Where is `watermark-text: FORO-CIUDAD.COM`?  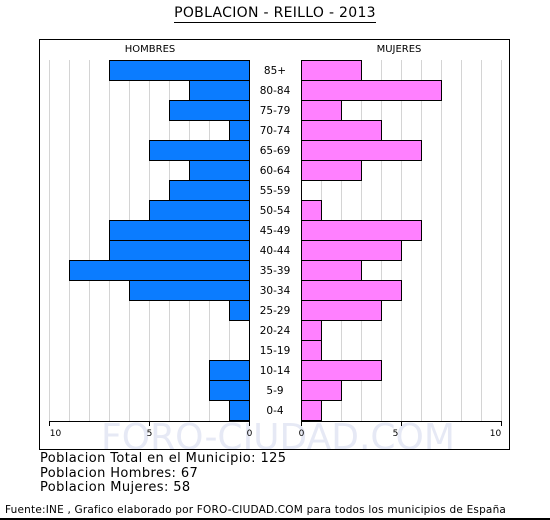 watermark-text: FORO-CIUDAD.COM is located at coordinates (278, 433).